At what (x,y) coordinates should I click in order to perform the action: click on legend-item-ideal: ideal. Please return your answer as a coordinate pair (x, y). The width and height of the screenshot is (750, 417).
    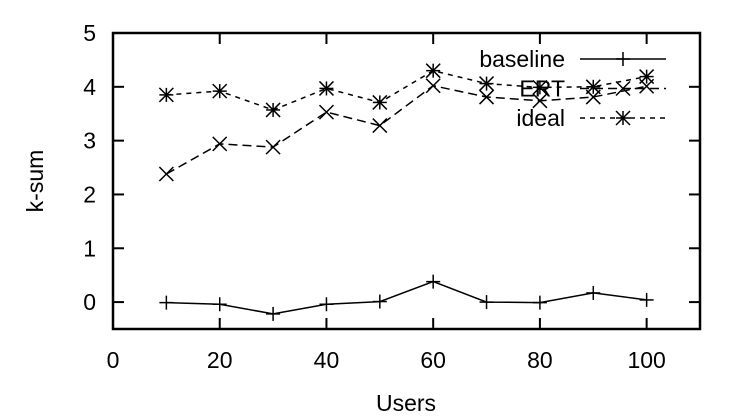
    Looking at the image, I should click on (591, 118).